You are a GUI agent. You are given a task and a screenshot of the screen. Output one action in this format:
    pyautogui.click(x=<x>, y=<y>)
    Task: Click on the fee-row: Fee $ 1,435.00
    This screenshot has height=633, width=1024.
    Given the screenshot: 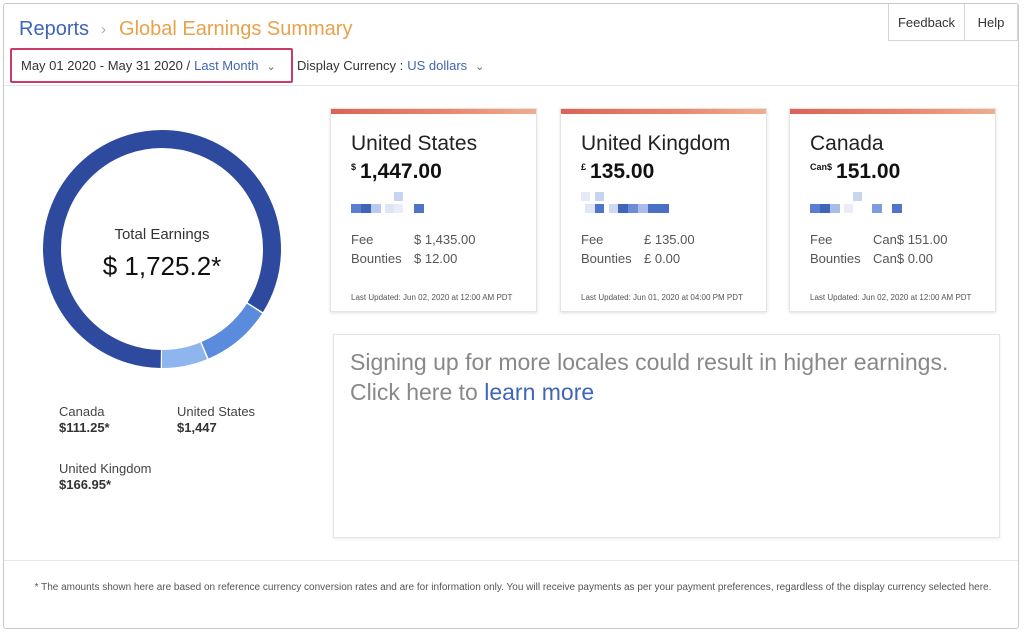 What is the action you would take?
    pyautogui.click(x=413, y=241)
    